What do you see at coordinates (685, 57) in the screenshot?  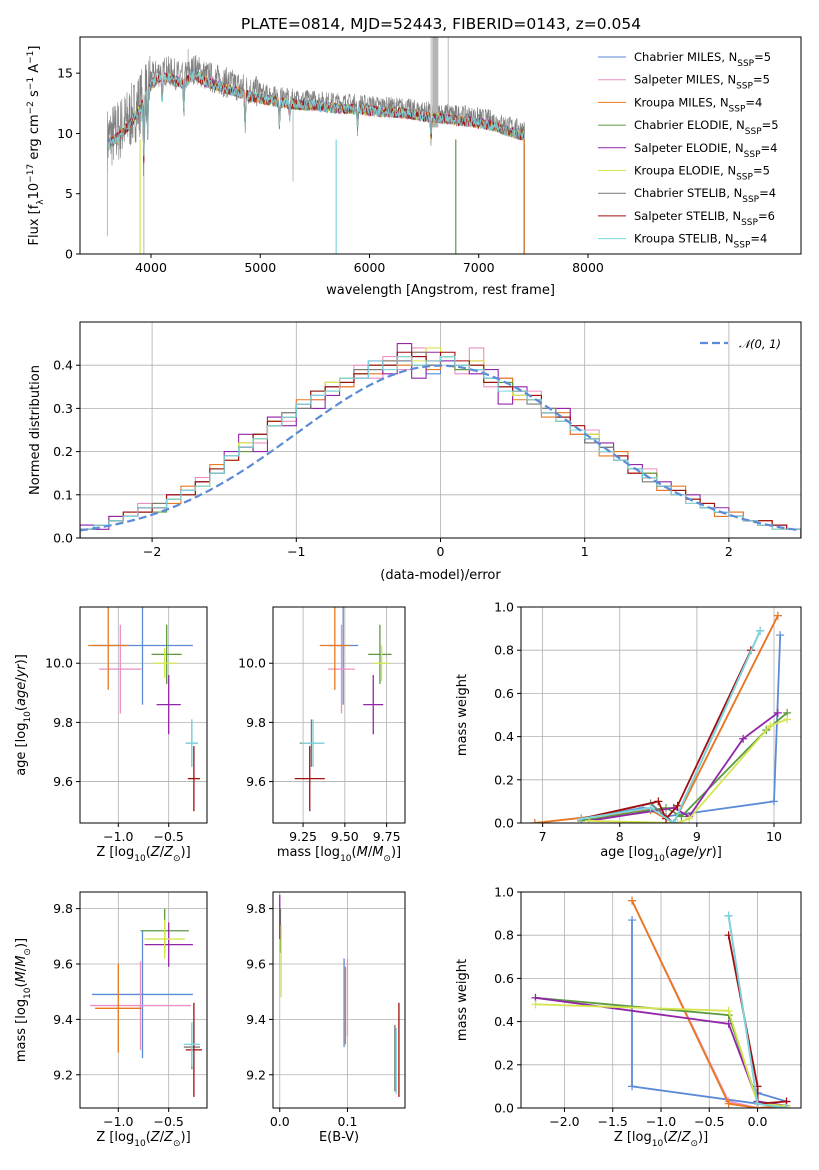 I see `label-part: Chabrier MILES, N` at bounding box center [685, 57].